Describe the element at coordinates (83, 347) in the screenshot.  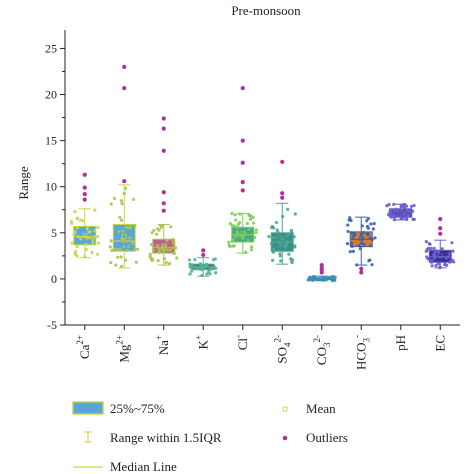
I see `x-tick-label: Ca2+` at that location.